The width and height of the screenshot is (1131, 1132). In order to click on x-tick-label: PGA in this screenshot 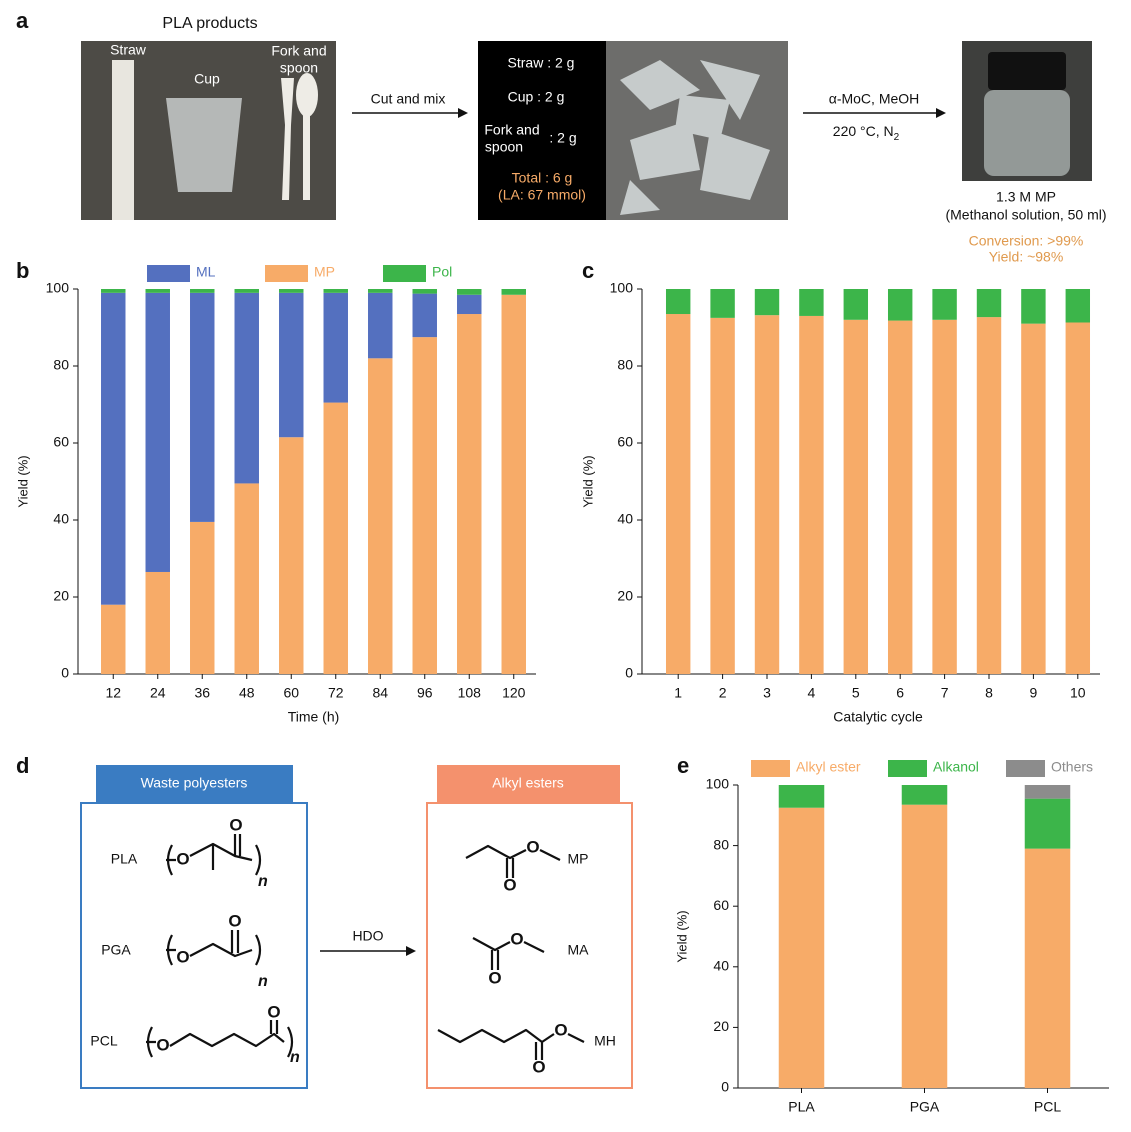, I will do `click(925, 1107)`.